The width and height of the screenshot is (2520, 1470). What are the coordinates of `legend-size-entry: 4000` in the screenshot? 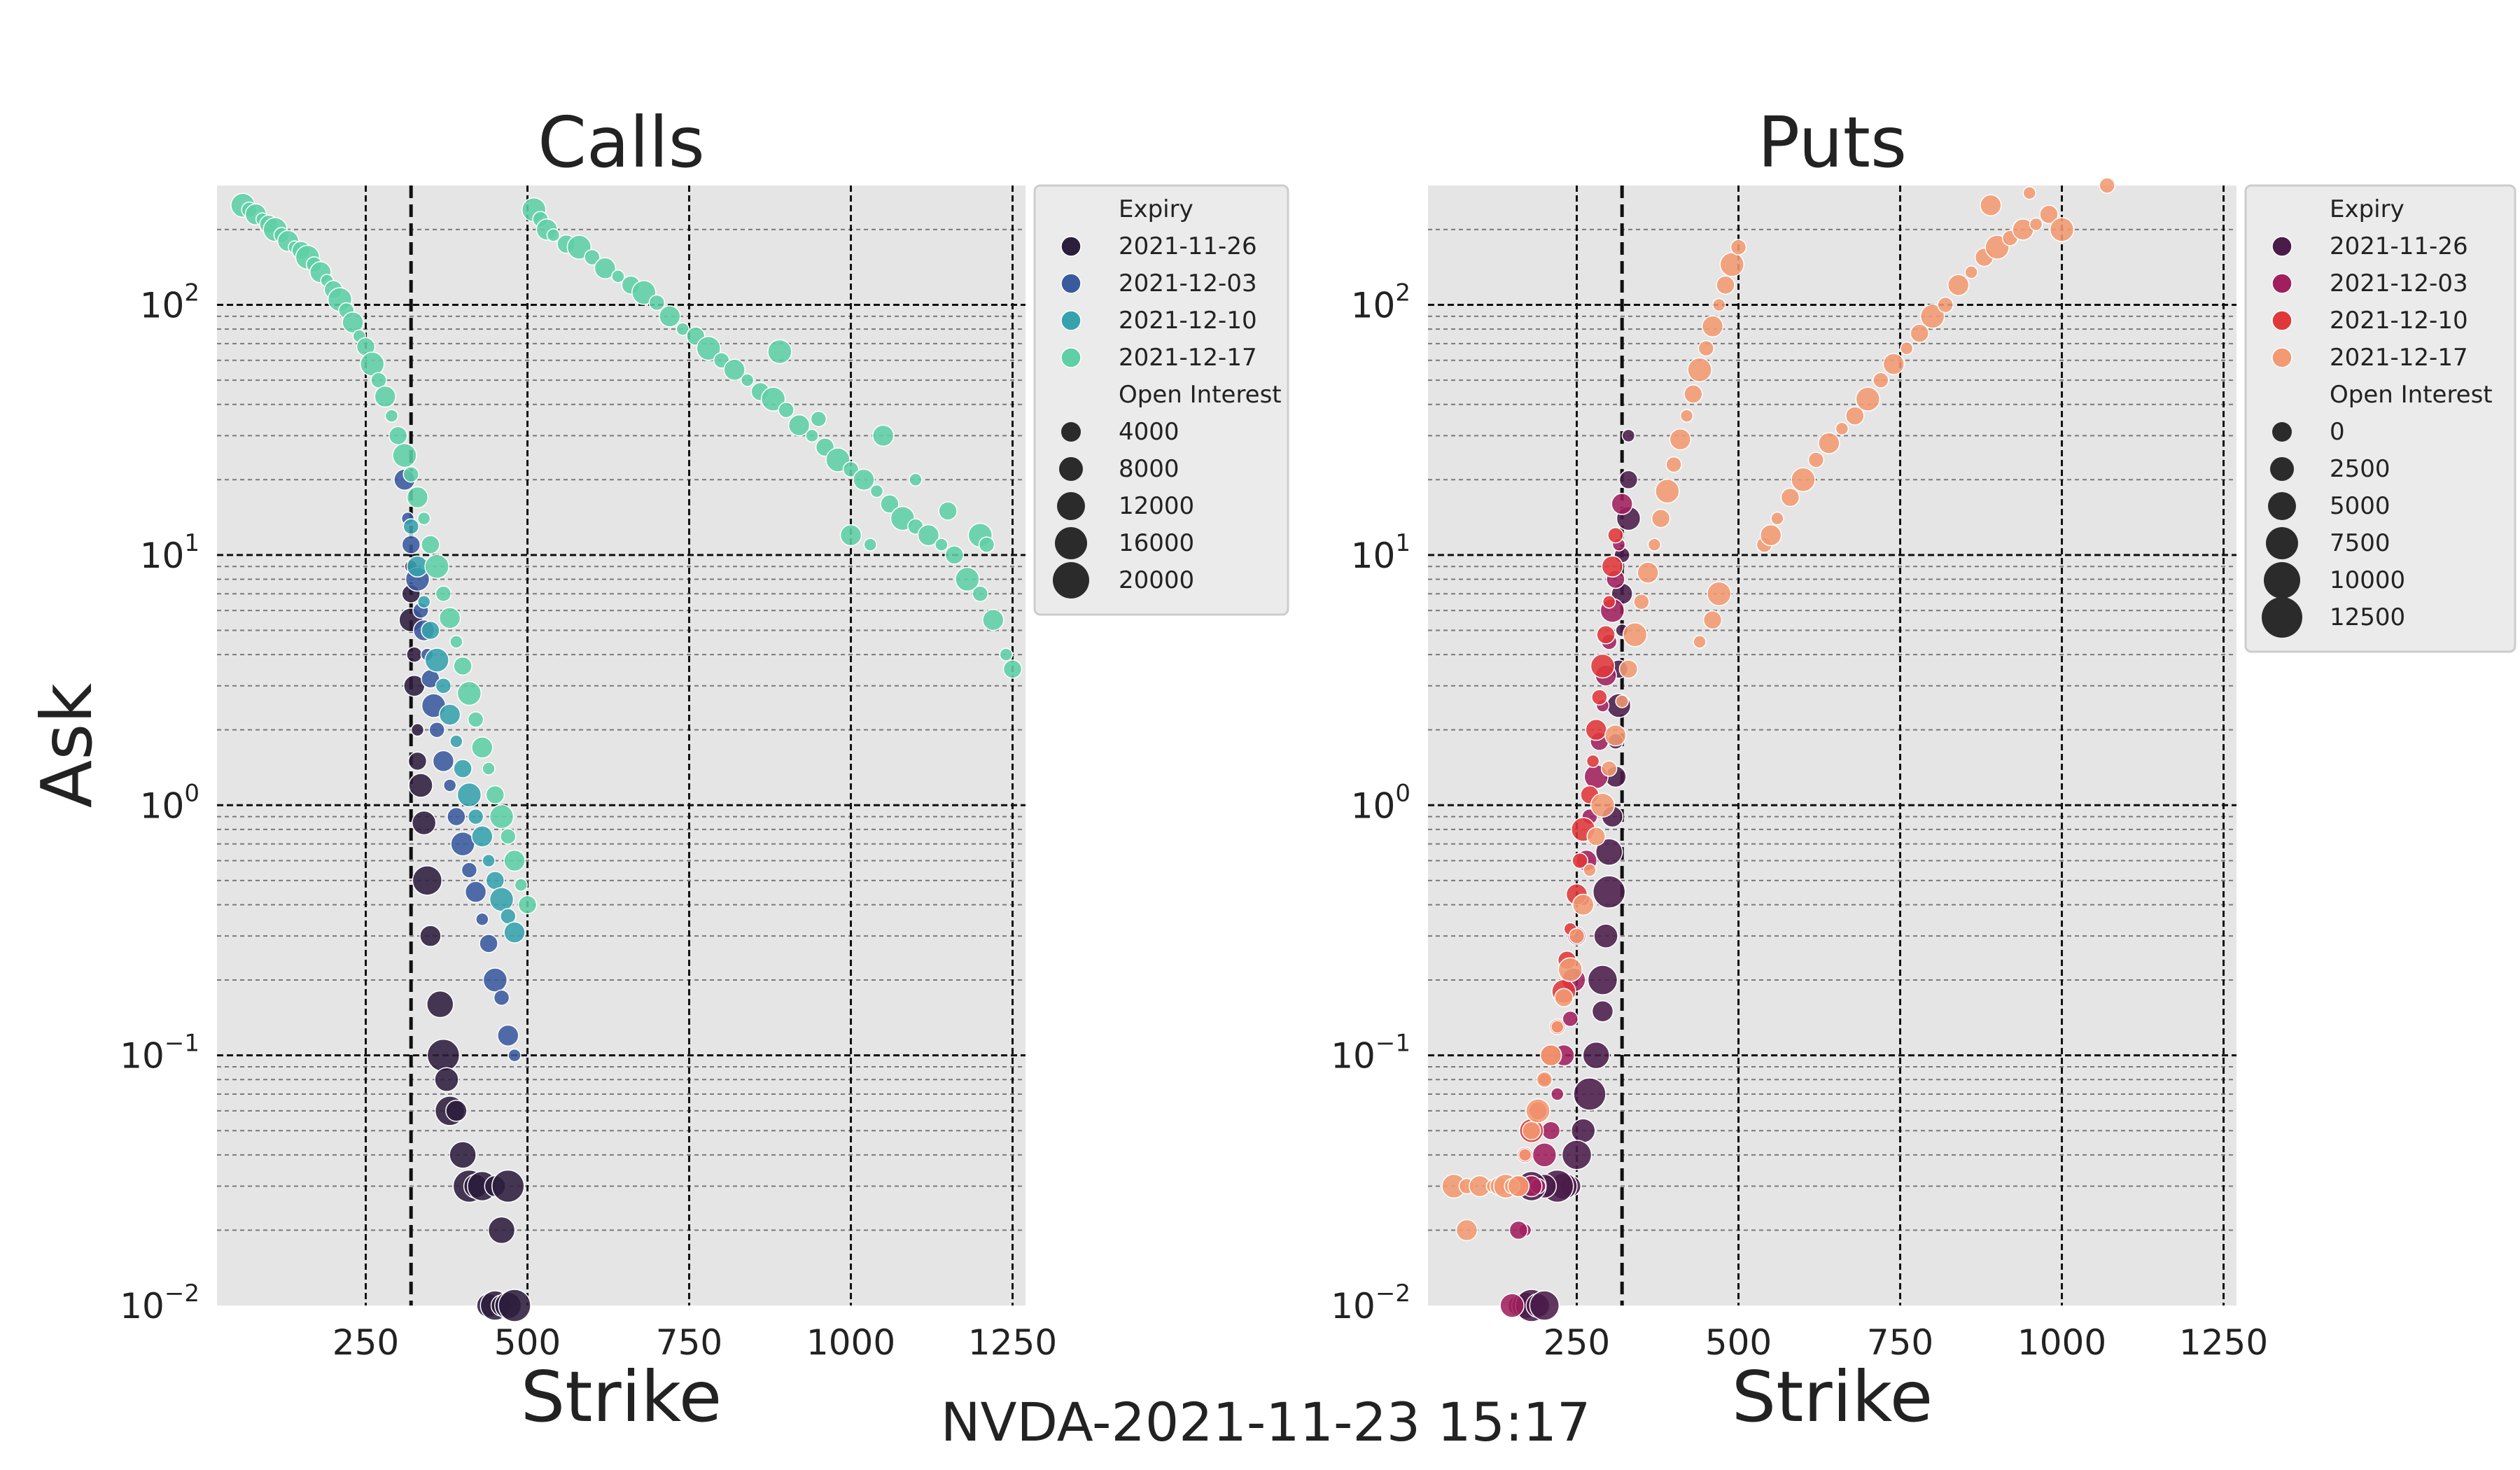 It's located at (1149, 432).